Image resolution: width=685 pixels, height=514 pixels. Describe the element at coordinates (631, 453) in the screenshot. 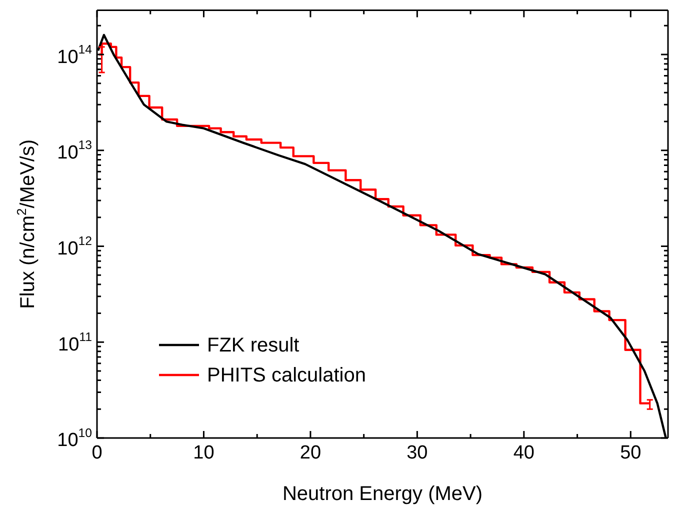

I see `x-tick-label: 50` at that location.